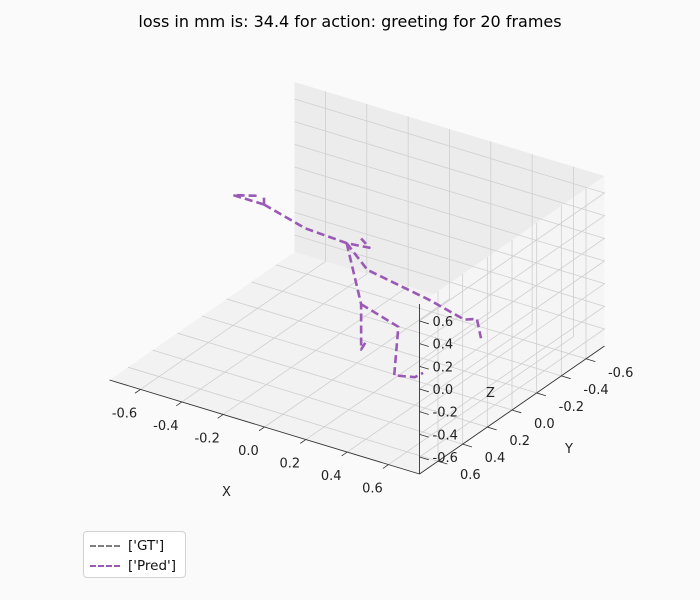 This screenshot has height=600, width=700. What do you see at coordinates (206, 438) in the screenshot?
I see `x-tick-label: -0.2` at bounding box center [206, 438].